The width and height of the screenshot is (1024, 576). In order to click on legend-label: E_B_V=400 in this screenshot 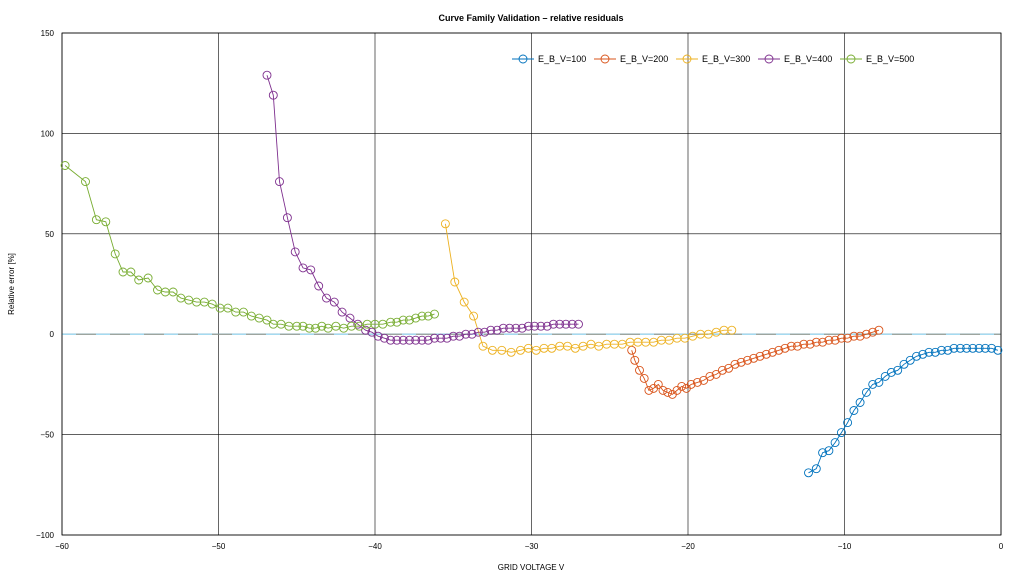, I will do `click(808, 59)`.